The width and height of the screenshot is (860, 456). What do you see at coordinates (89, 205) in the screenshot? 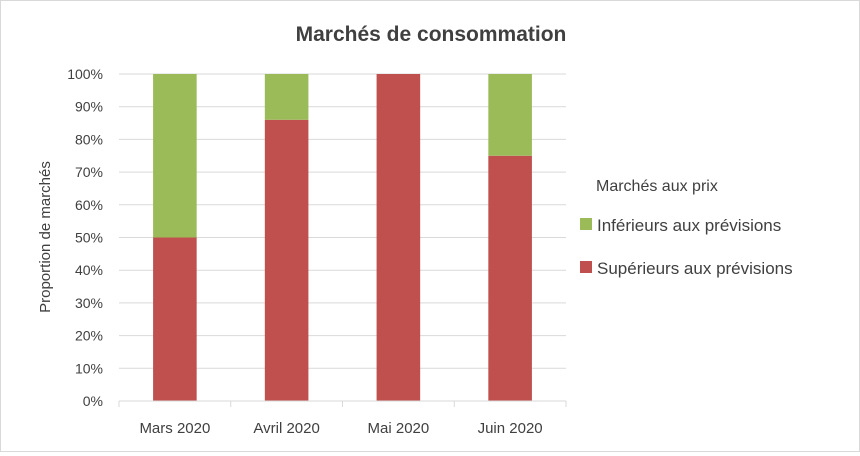
I see `y-tick-label: 60%` at bounding box center [89, 205].